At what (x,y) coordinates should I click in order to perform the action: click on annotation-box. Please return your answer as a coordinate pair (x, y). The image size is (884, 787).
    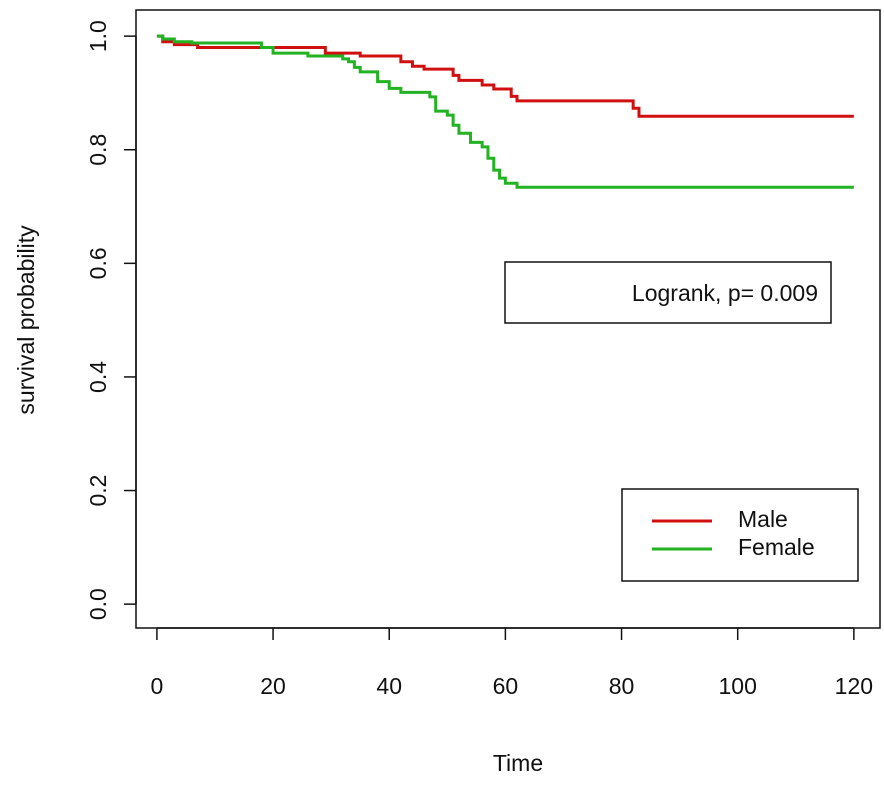
    Looking at the image, I should click on (668, 292).